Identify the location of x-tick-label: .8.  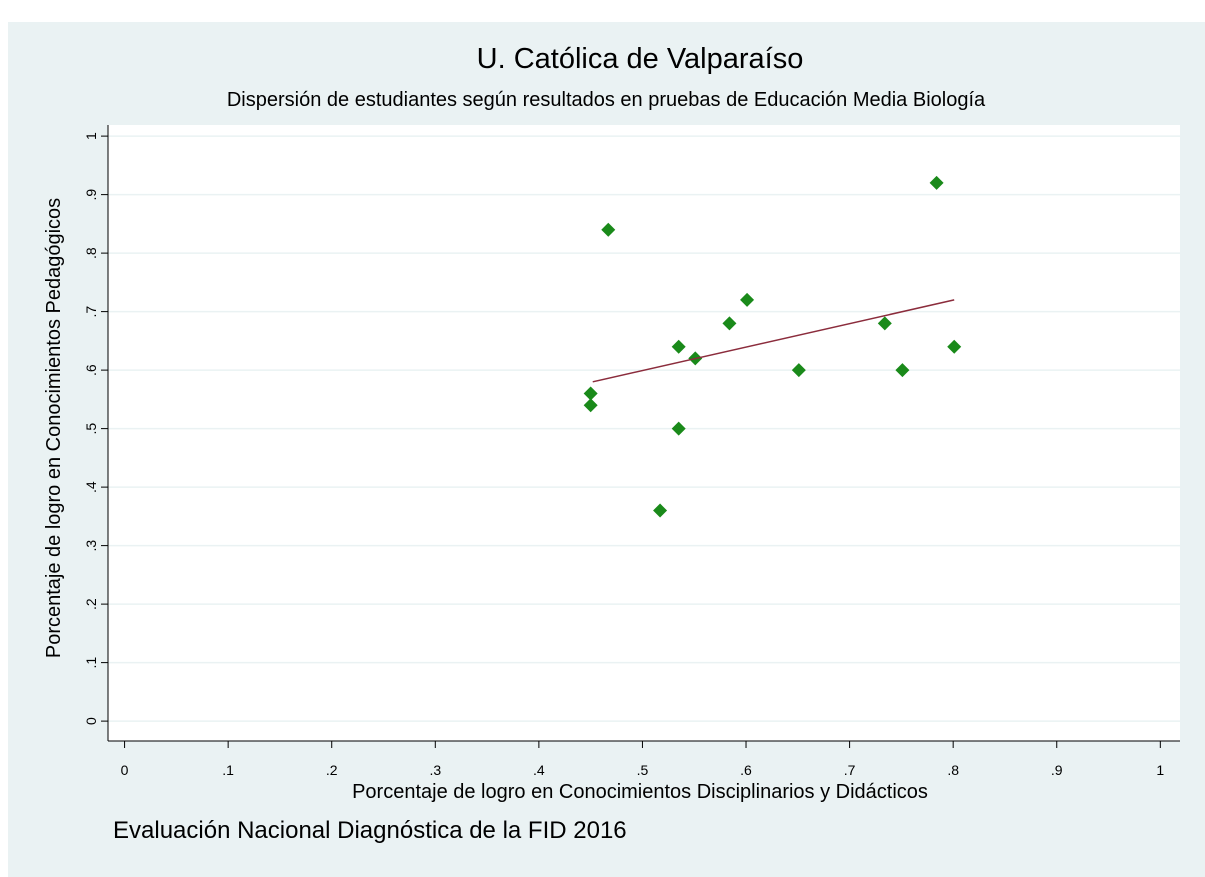
(953, 770).